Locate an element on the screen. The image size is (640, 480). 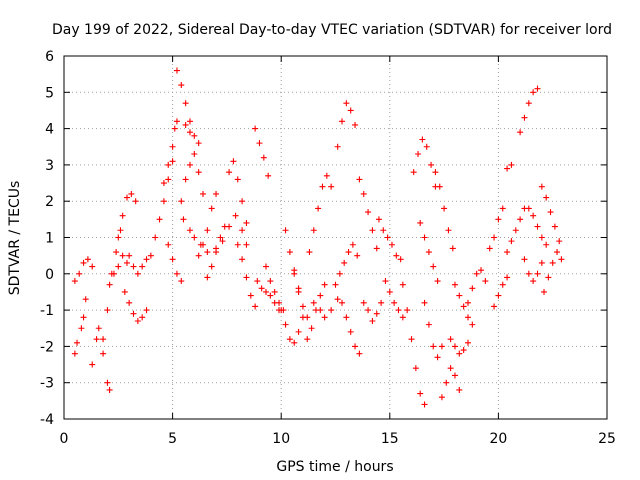
y-tick-label: -1 is located at coordinates (47, 311).